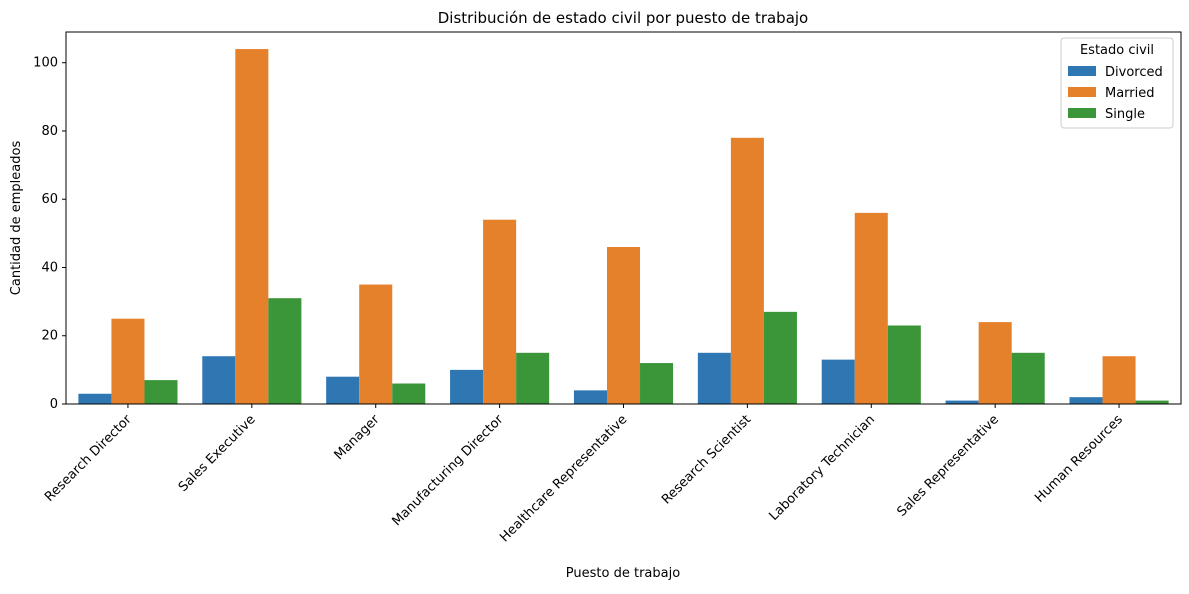 This screenshot has height=594, width=1189. What do you see at coordinates (49, 267) in the screenshot?
I see `y-tick-label-40: 40` at bounding box center [49, 267].